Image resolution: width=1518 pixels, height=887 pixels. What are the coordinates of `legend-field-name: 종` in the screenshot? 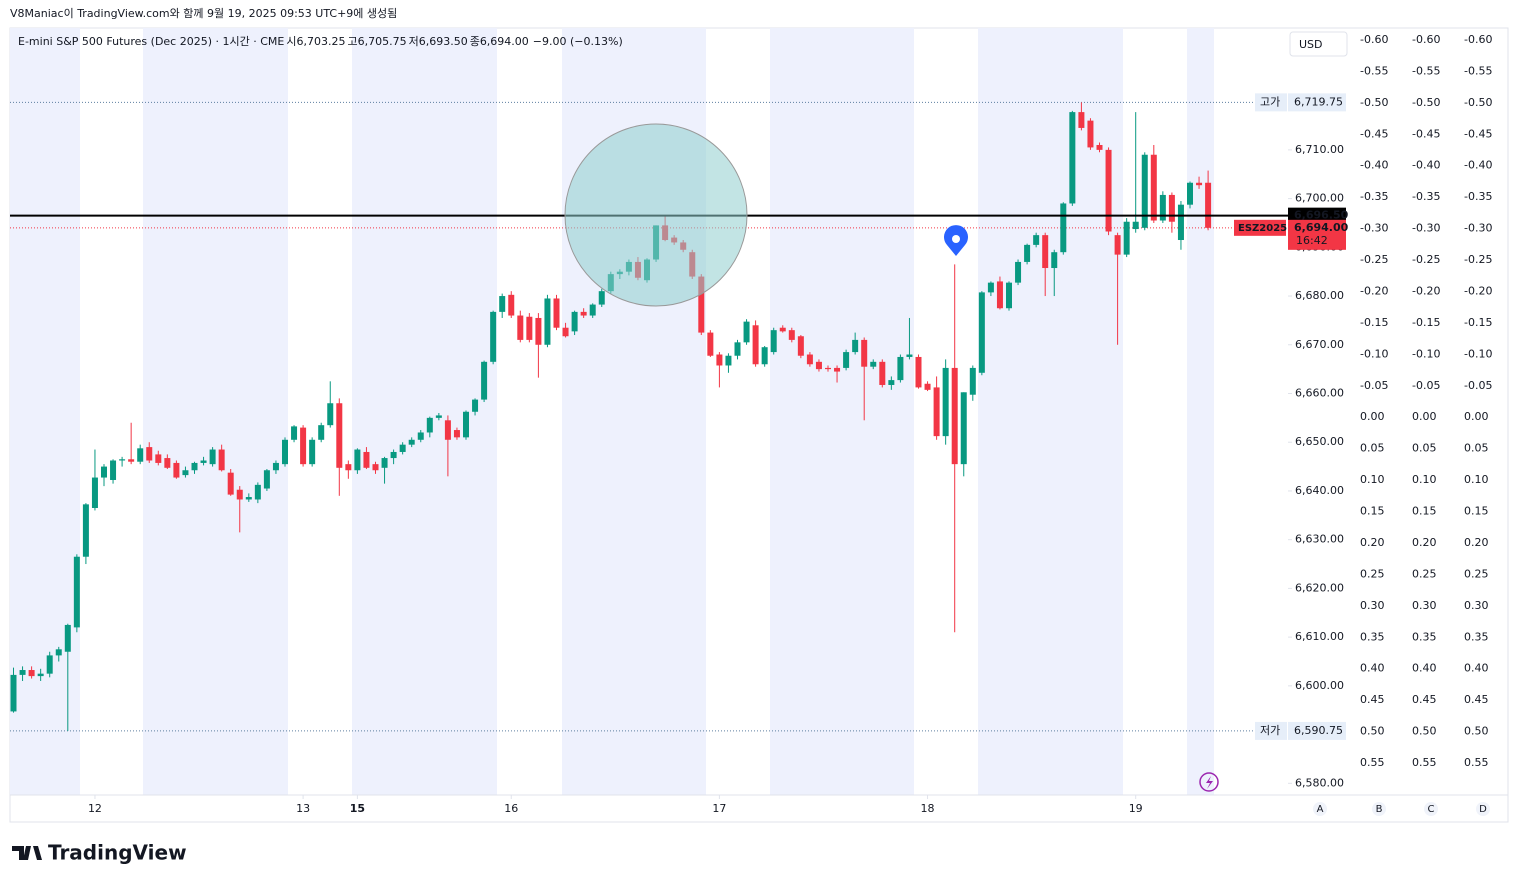 It's located at (475, 41).